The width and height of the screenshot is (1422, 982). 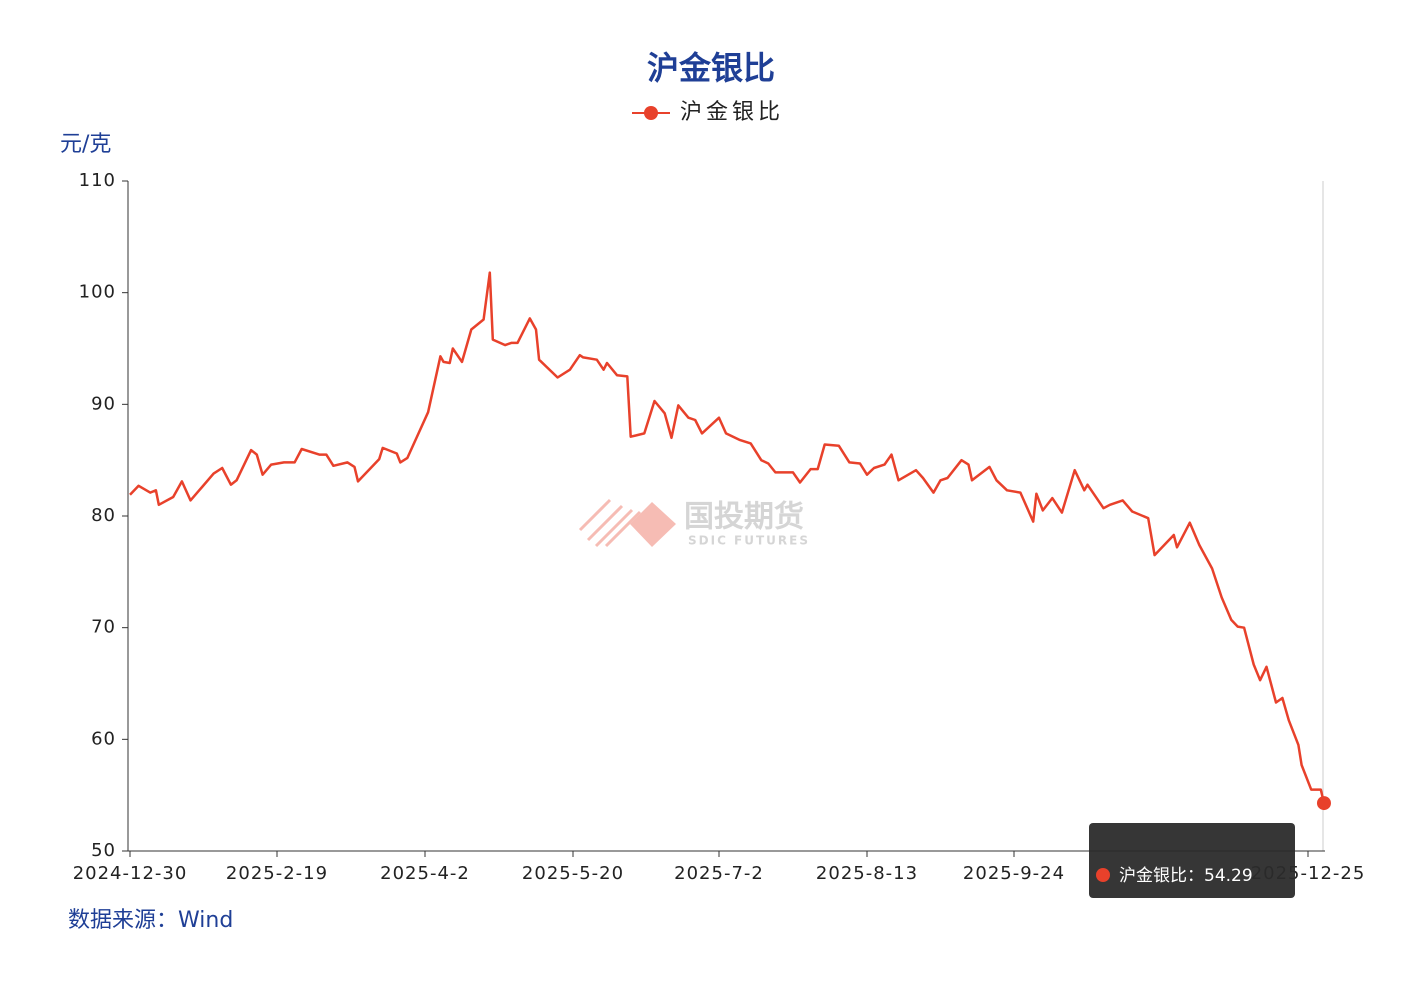 I want to click on tooltip-box, so click(x=1192, y=860).